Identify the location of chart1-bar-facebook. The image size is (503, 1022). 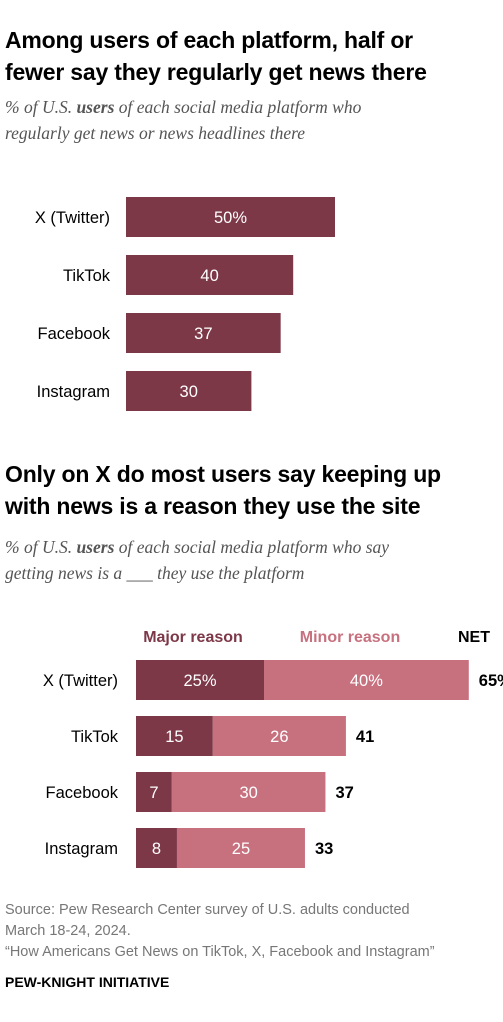
(203, 333).